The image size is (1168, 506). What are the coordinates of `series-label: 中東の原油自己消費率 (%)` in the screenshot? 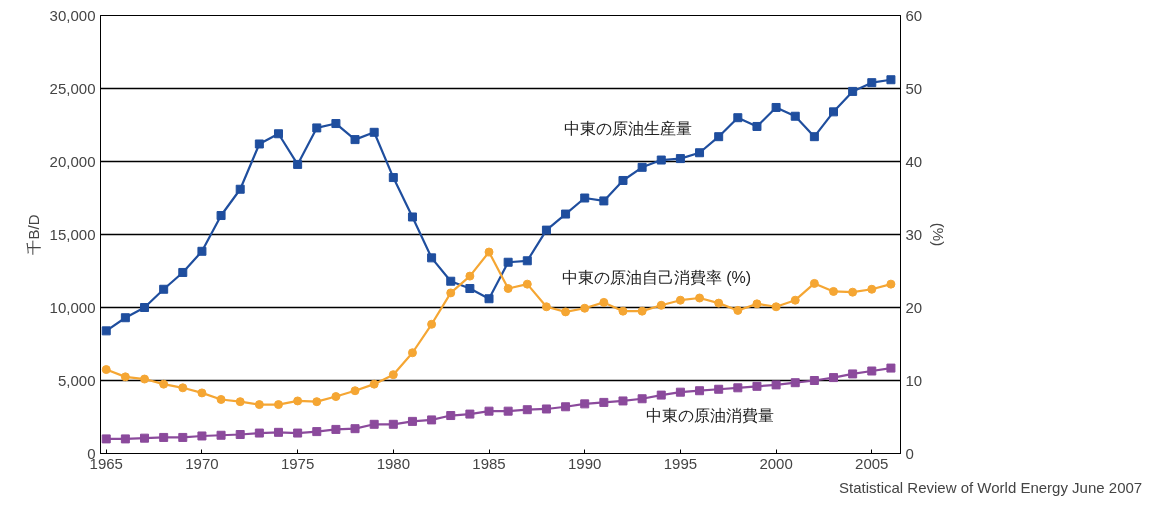 It's located at (656, 277).